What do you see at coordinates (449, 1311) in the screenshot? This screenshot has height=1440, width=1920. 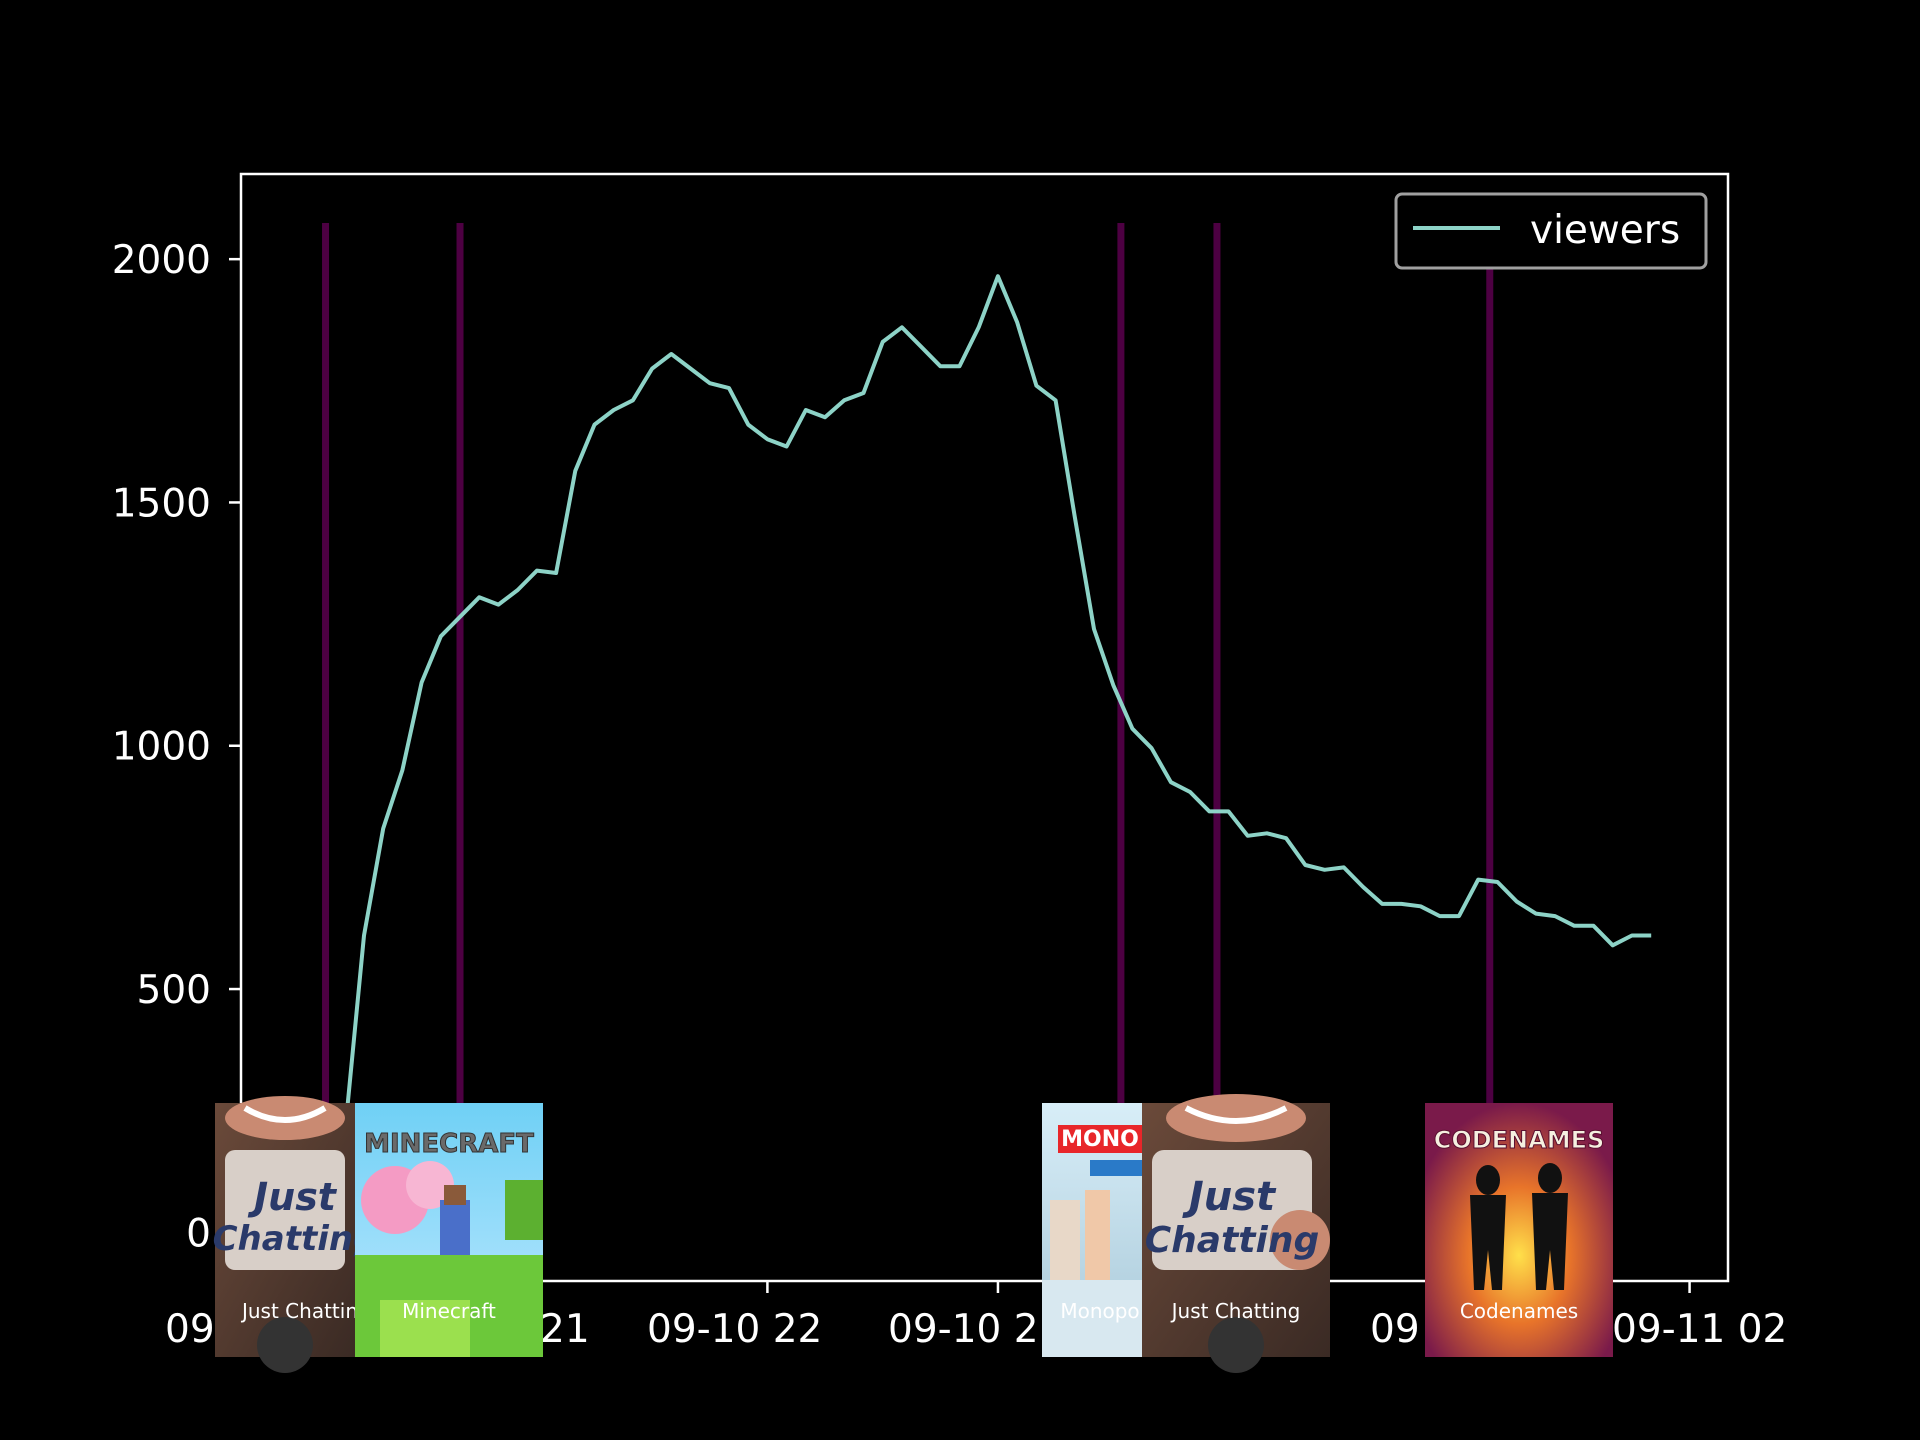 I see `thumbnail-caption-minecraft: Minecraft` at bounding box center [449, 1311].